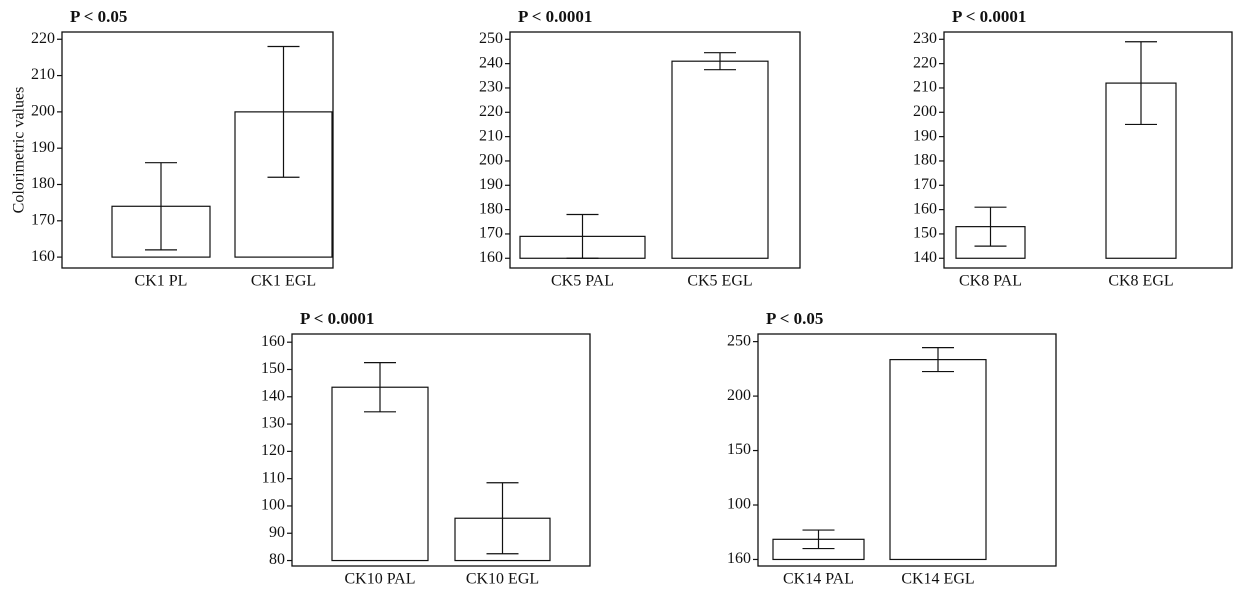 Image resolution: width=1237 pixels, height=589 pixels. I want to click on x-tick-label: CK1 EGL, so click(283, 281).